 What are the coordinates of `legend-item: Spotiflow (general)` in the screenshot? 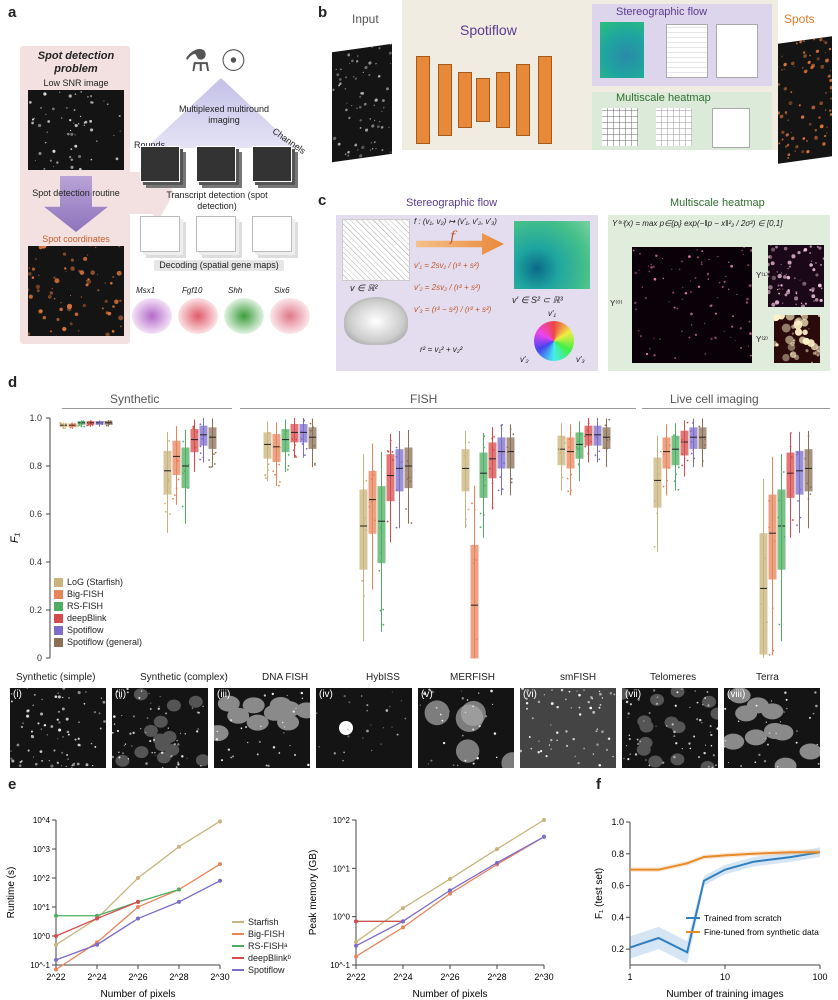 It's located at (124, 642).